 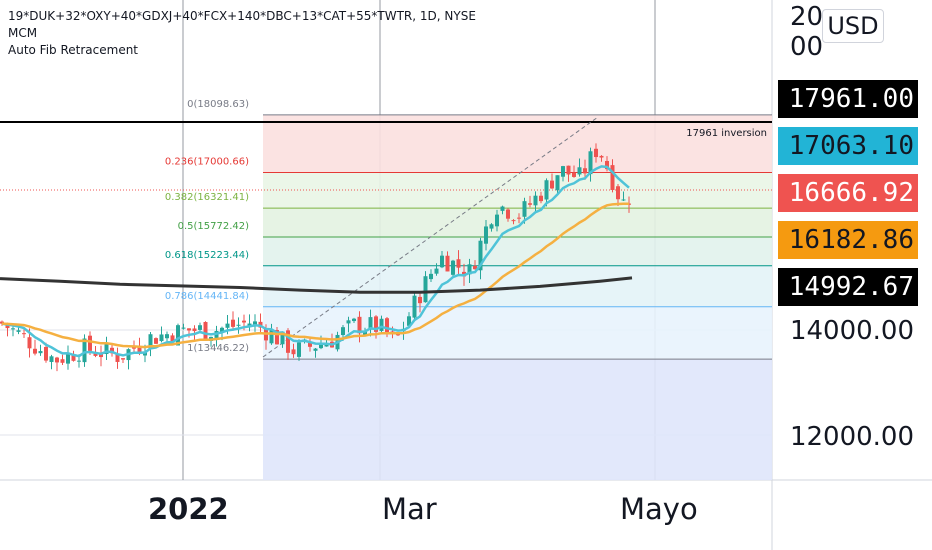 What do you see at coordinates (807, 47) in the screenshot?
I see `y-label-top-tail: 00` at bounding box center [807, 47].